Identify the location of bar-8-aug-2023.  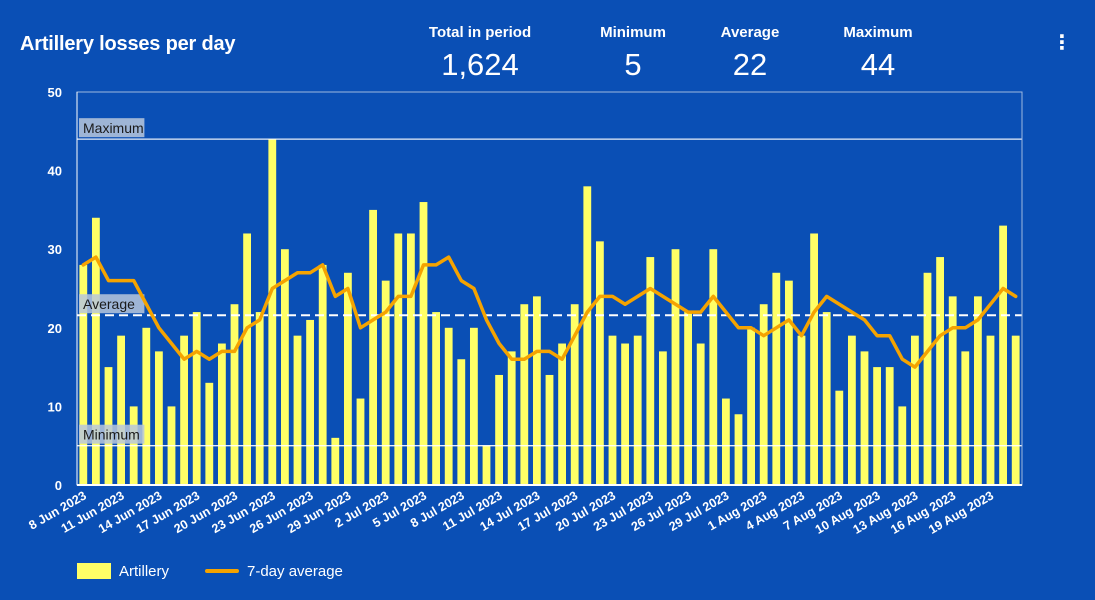
(851, 410).